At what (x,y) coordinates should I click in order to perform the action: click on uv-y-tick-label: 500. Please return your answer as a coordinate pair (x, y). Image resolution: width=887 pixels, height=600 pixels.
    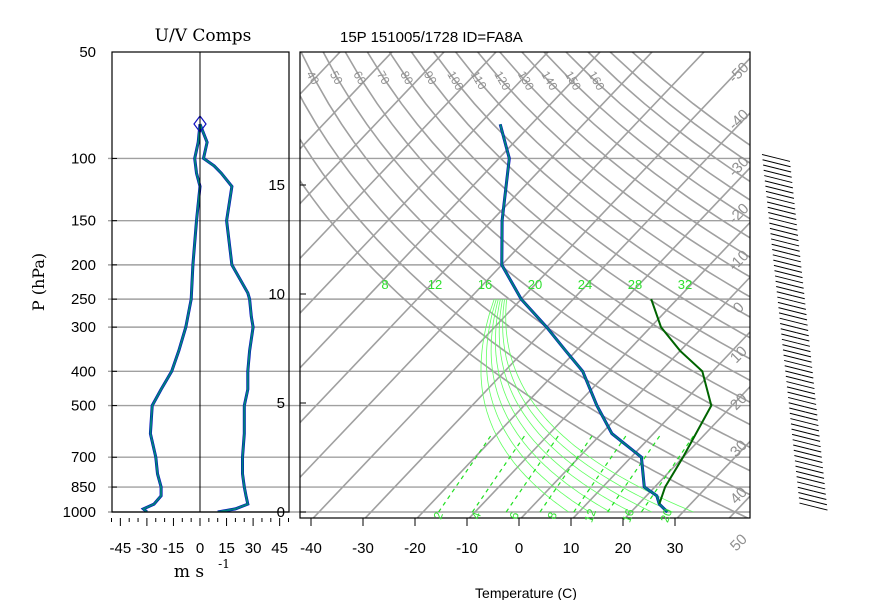
    Looking at the image, I should click on (83, 406).